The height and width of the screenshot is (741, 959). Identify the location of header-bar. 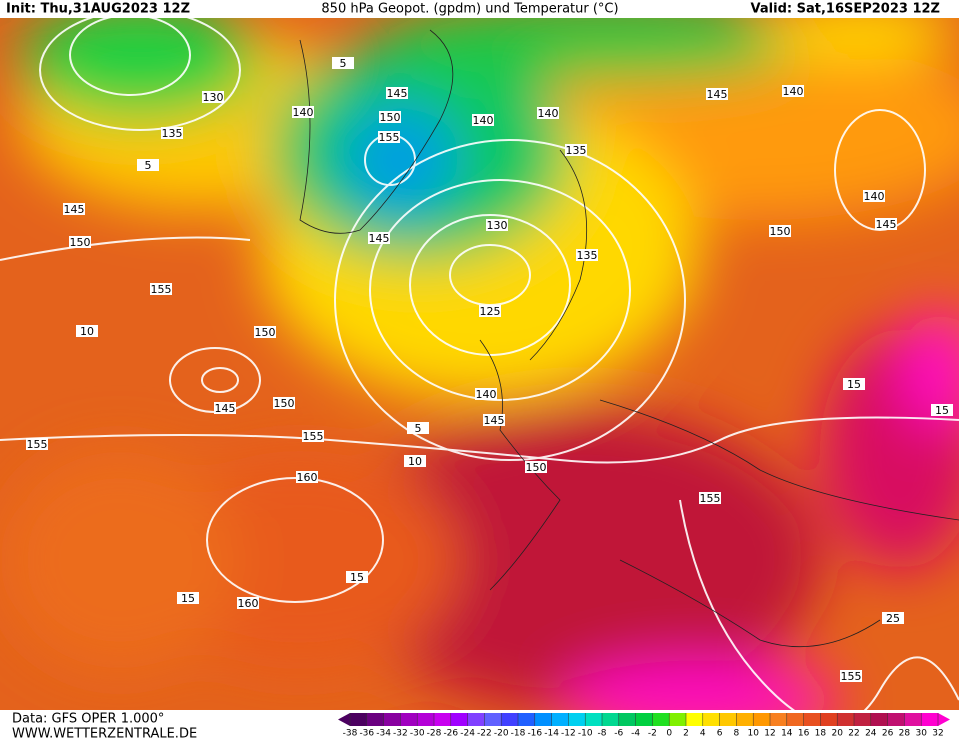
(479, 9).